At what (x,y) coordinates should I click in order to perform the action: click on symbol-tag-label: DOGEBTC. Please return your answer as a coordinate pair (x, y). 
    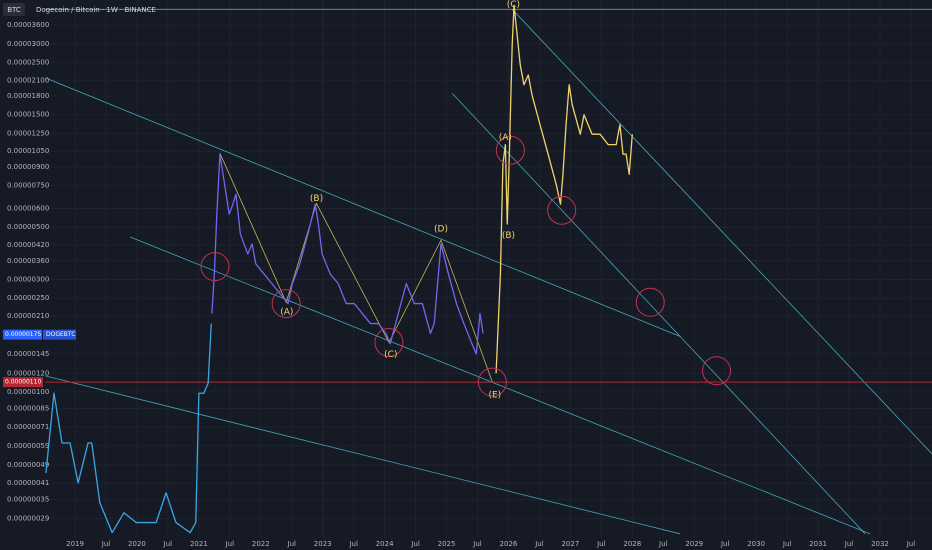
    Looking at the image, I should click on (60, 334).